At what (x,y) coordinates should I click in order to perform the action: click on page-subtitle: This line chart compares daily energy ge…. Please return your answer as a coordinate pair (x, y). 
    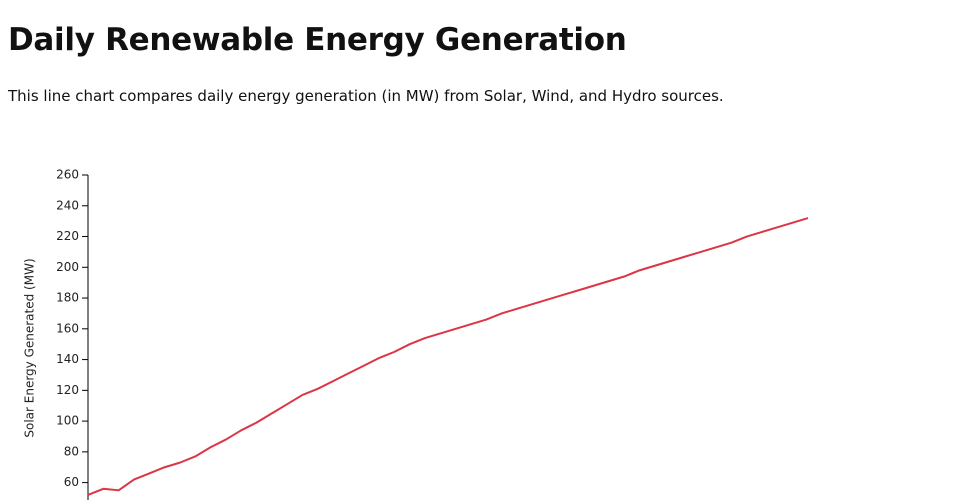
    Looking at the image, I should click on (366, 96).